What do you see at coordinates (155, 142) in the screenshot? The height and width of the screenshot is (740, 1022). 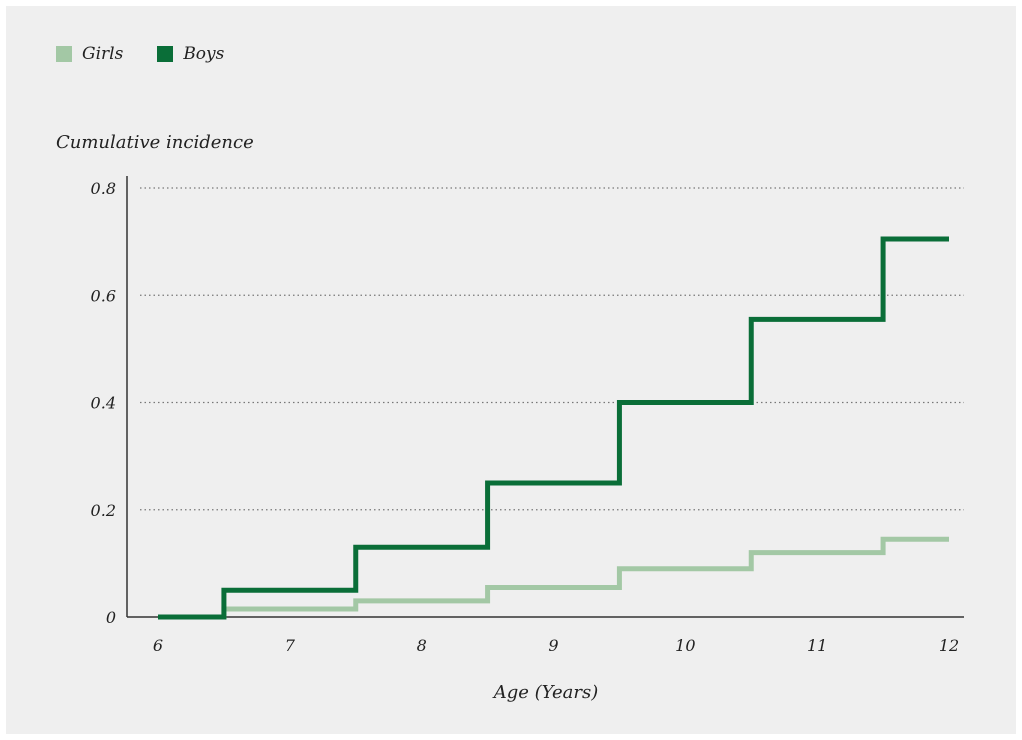 I see `y-axis-label: Cumulative incidence` at bounding box center [155, 142].